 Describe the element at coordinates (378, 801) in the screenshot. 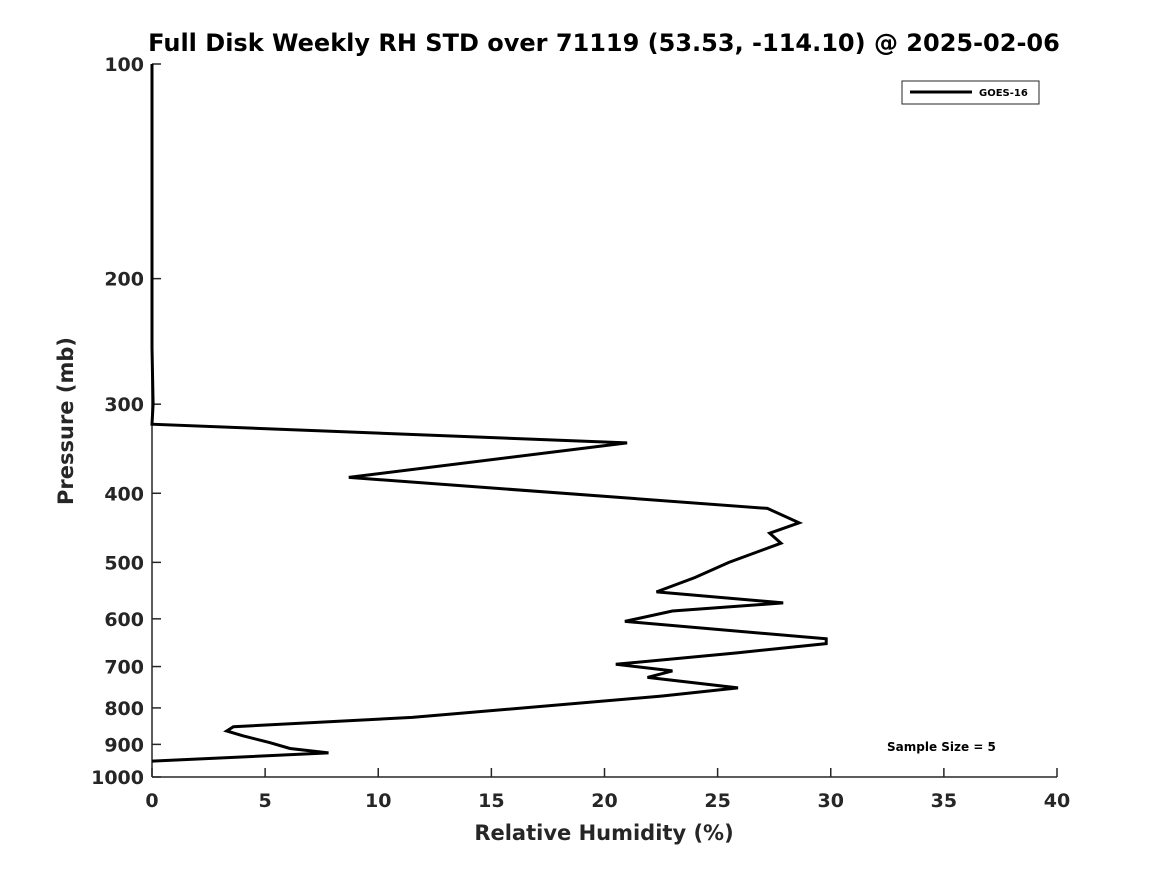

I see `x-tick-label: 10` at that location.